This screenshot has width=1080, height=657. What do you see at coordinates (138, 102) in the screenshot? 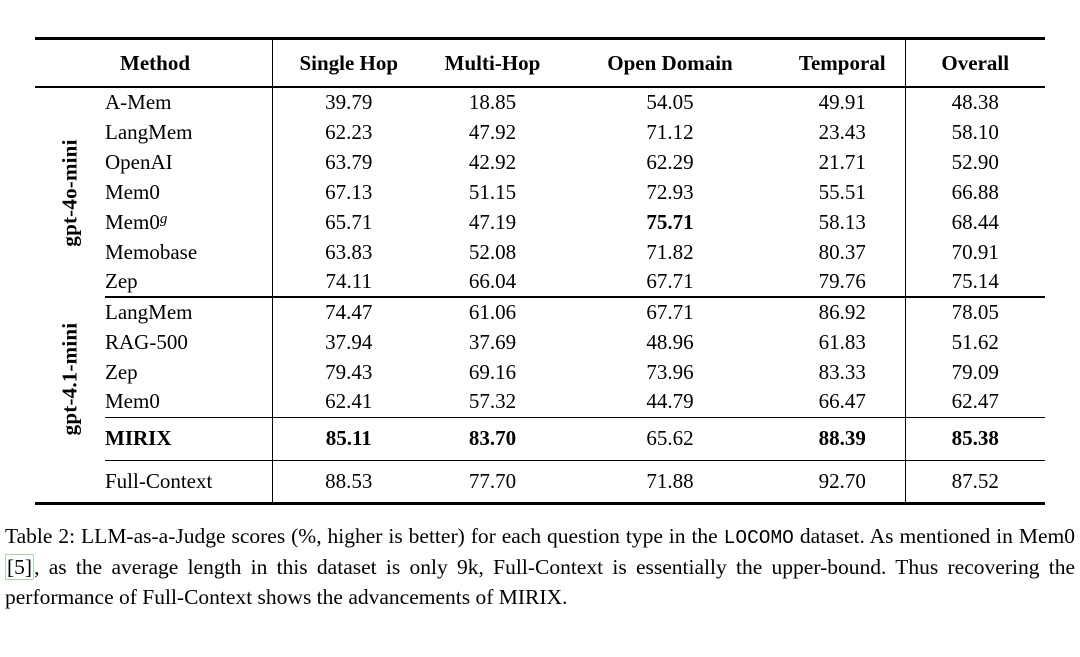
I see `method-cell: A-Mem` at bounding box center [138, 102].